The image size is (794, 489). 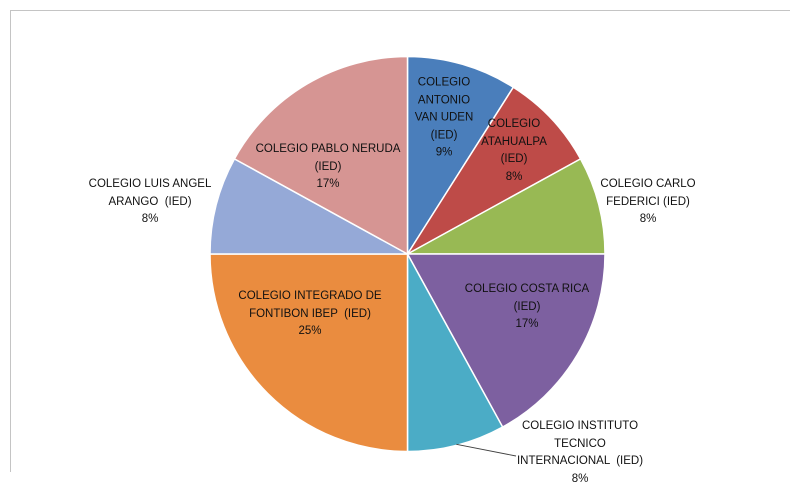 I want to click on data-label: COLEGIO PABLO NERUDA (IED) 17%, so click(x=328, y=167).